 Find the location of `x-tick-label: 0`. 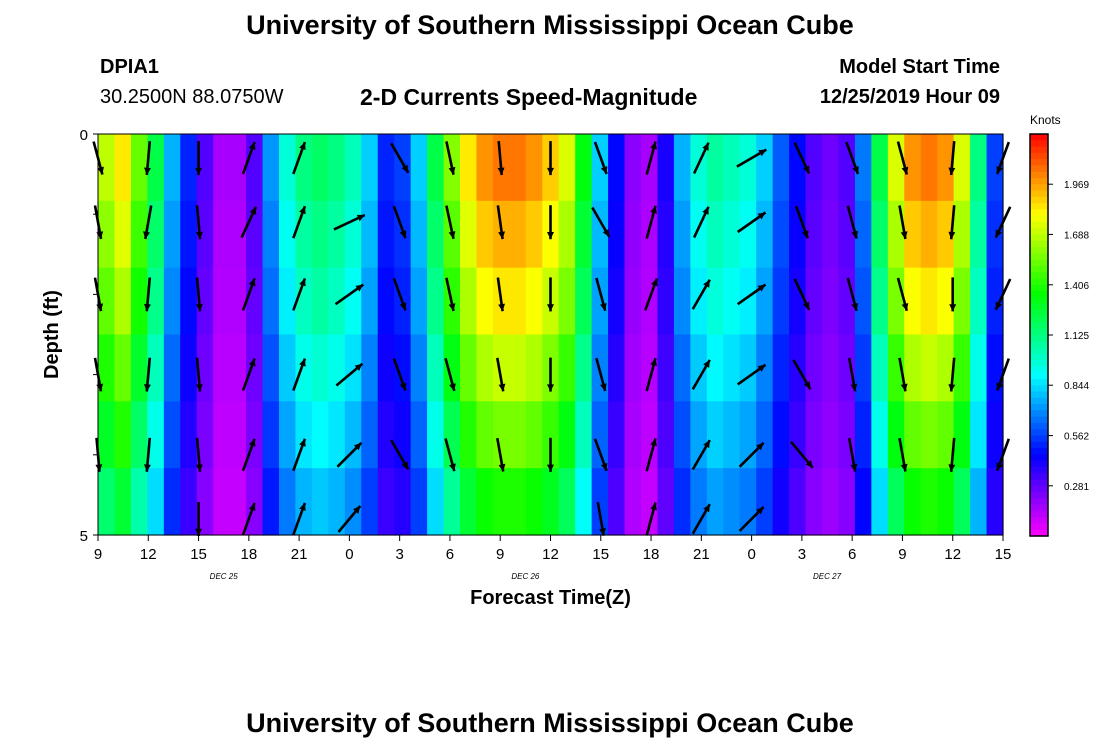

x-tick-label: 0 is located at coordinates (751, 554).